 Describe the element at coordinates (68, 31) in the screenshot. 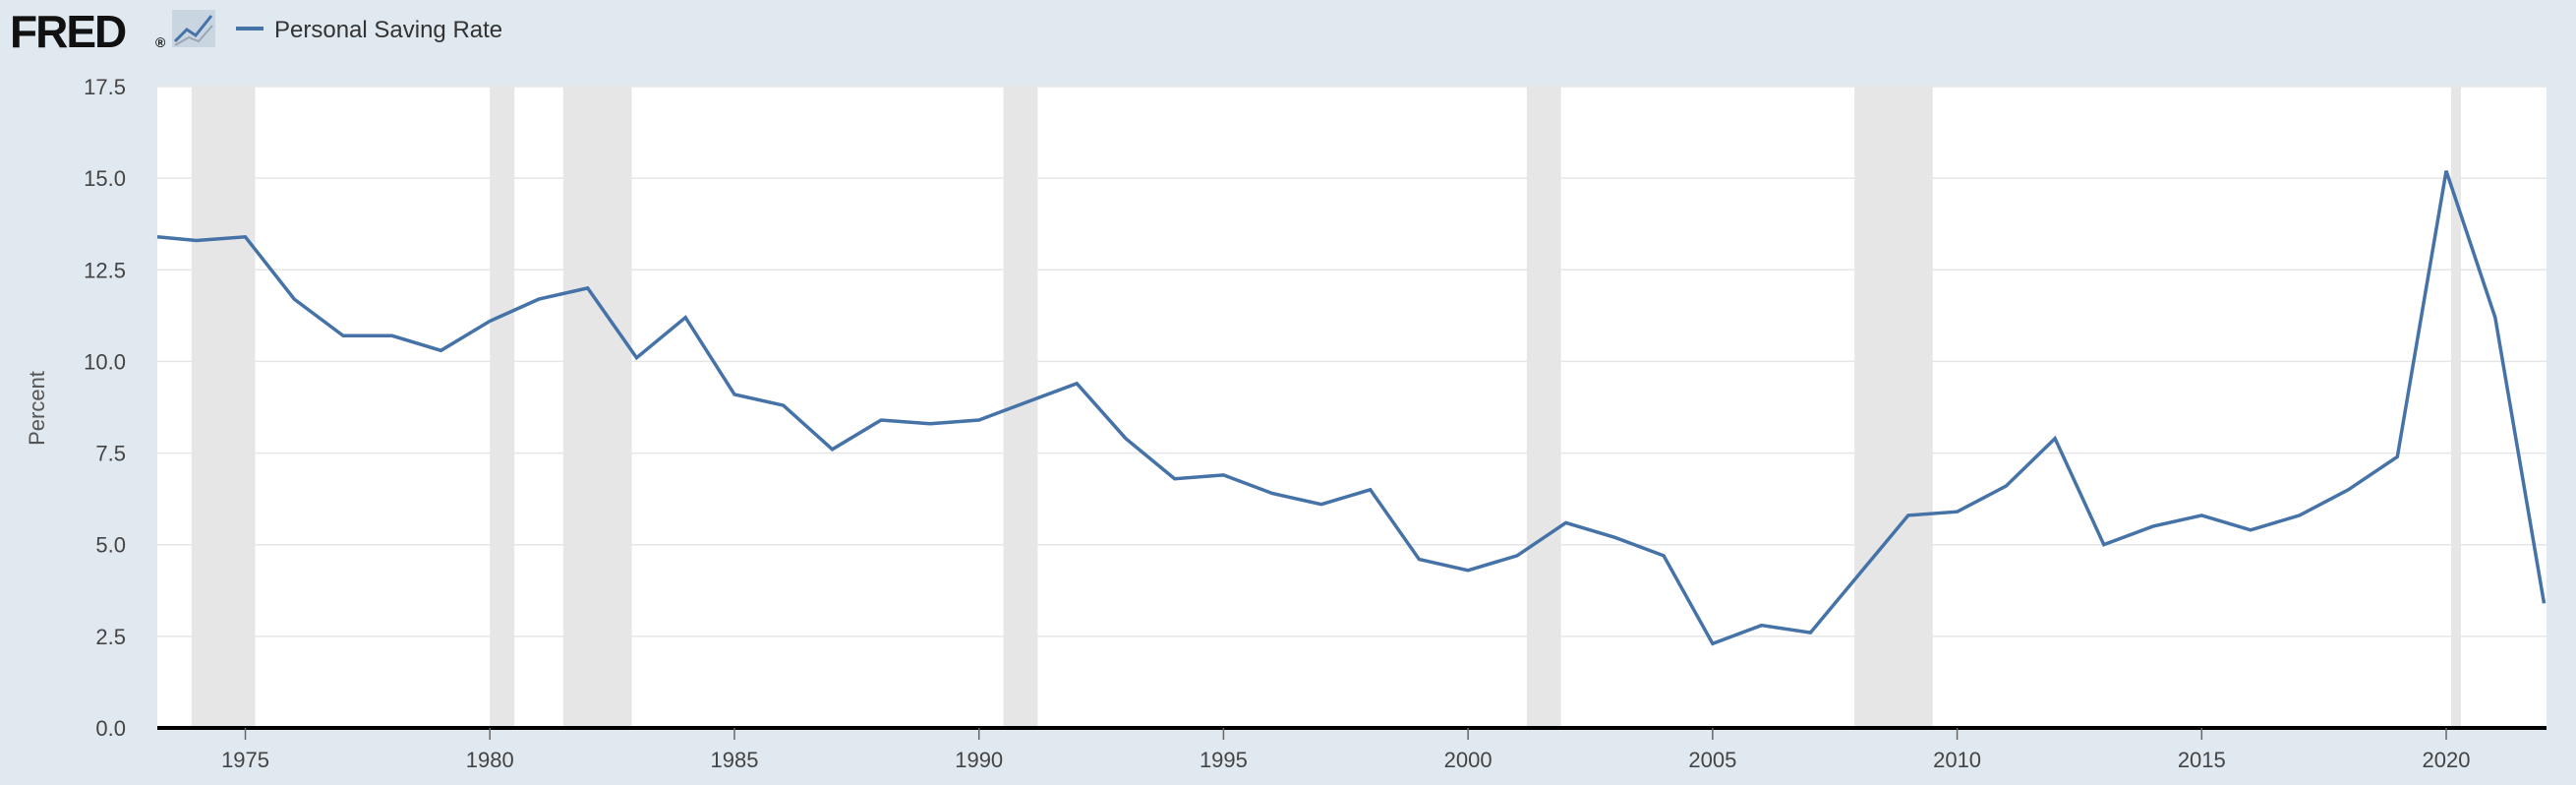

I see `fred-logo-text: FRED` at that location.